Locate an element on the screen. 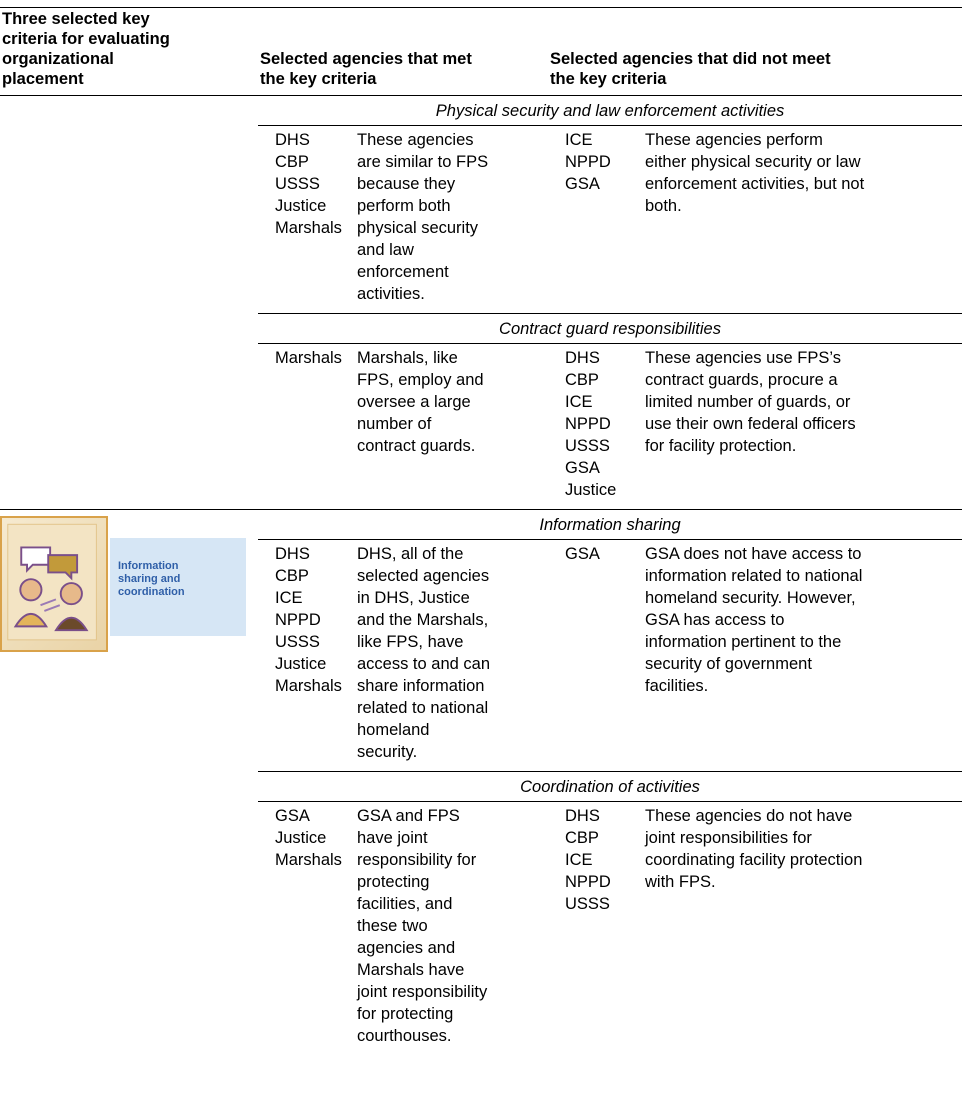 Image resolution: width=962 pixels, height=1118 pixels. header-line: Selected agencies that did not meet is located at coordinates (690, 59).